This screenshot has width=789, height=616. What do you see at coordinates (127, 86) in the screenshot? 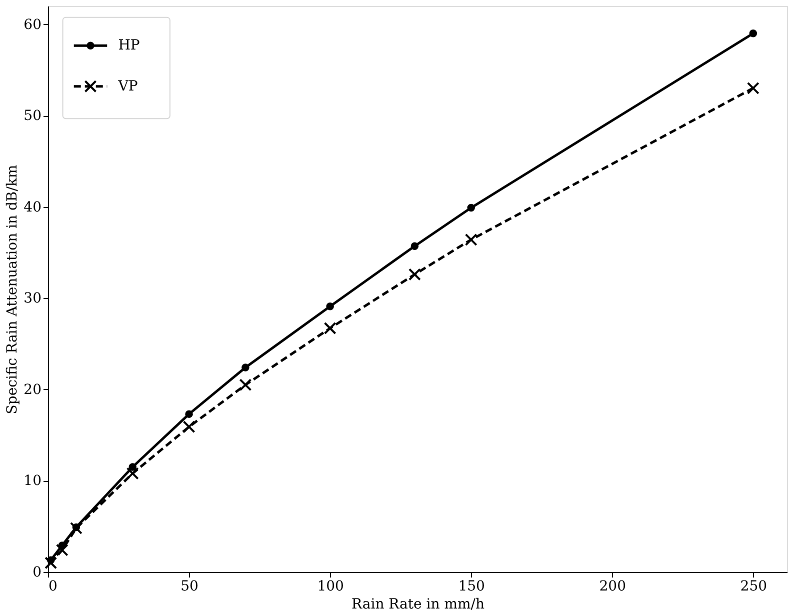
I see `legend-label: VP` at bounding box center [127, 86].